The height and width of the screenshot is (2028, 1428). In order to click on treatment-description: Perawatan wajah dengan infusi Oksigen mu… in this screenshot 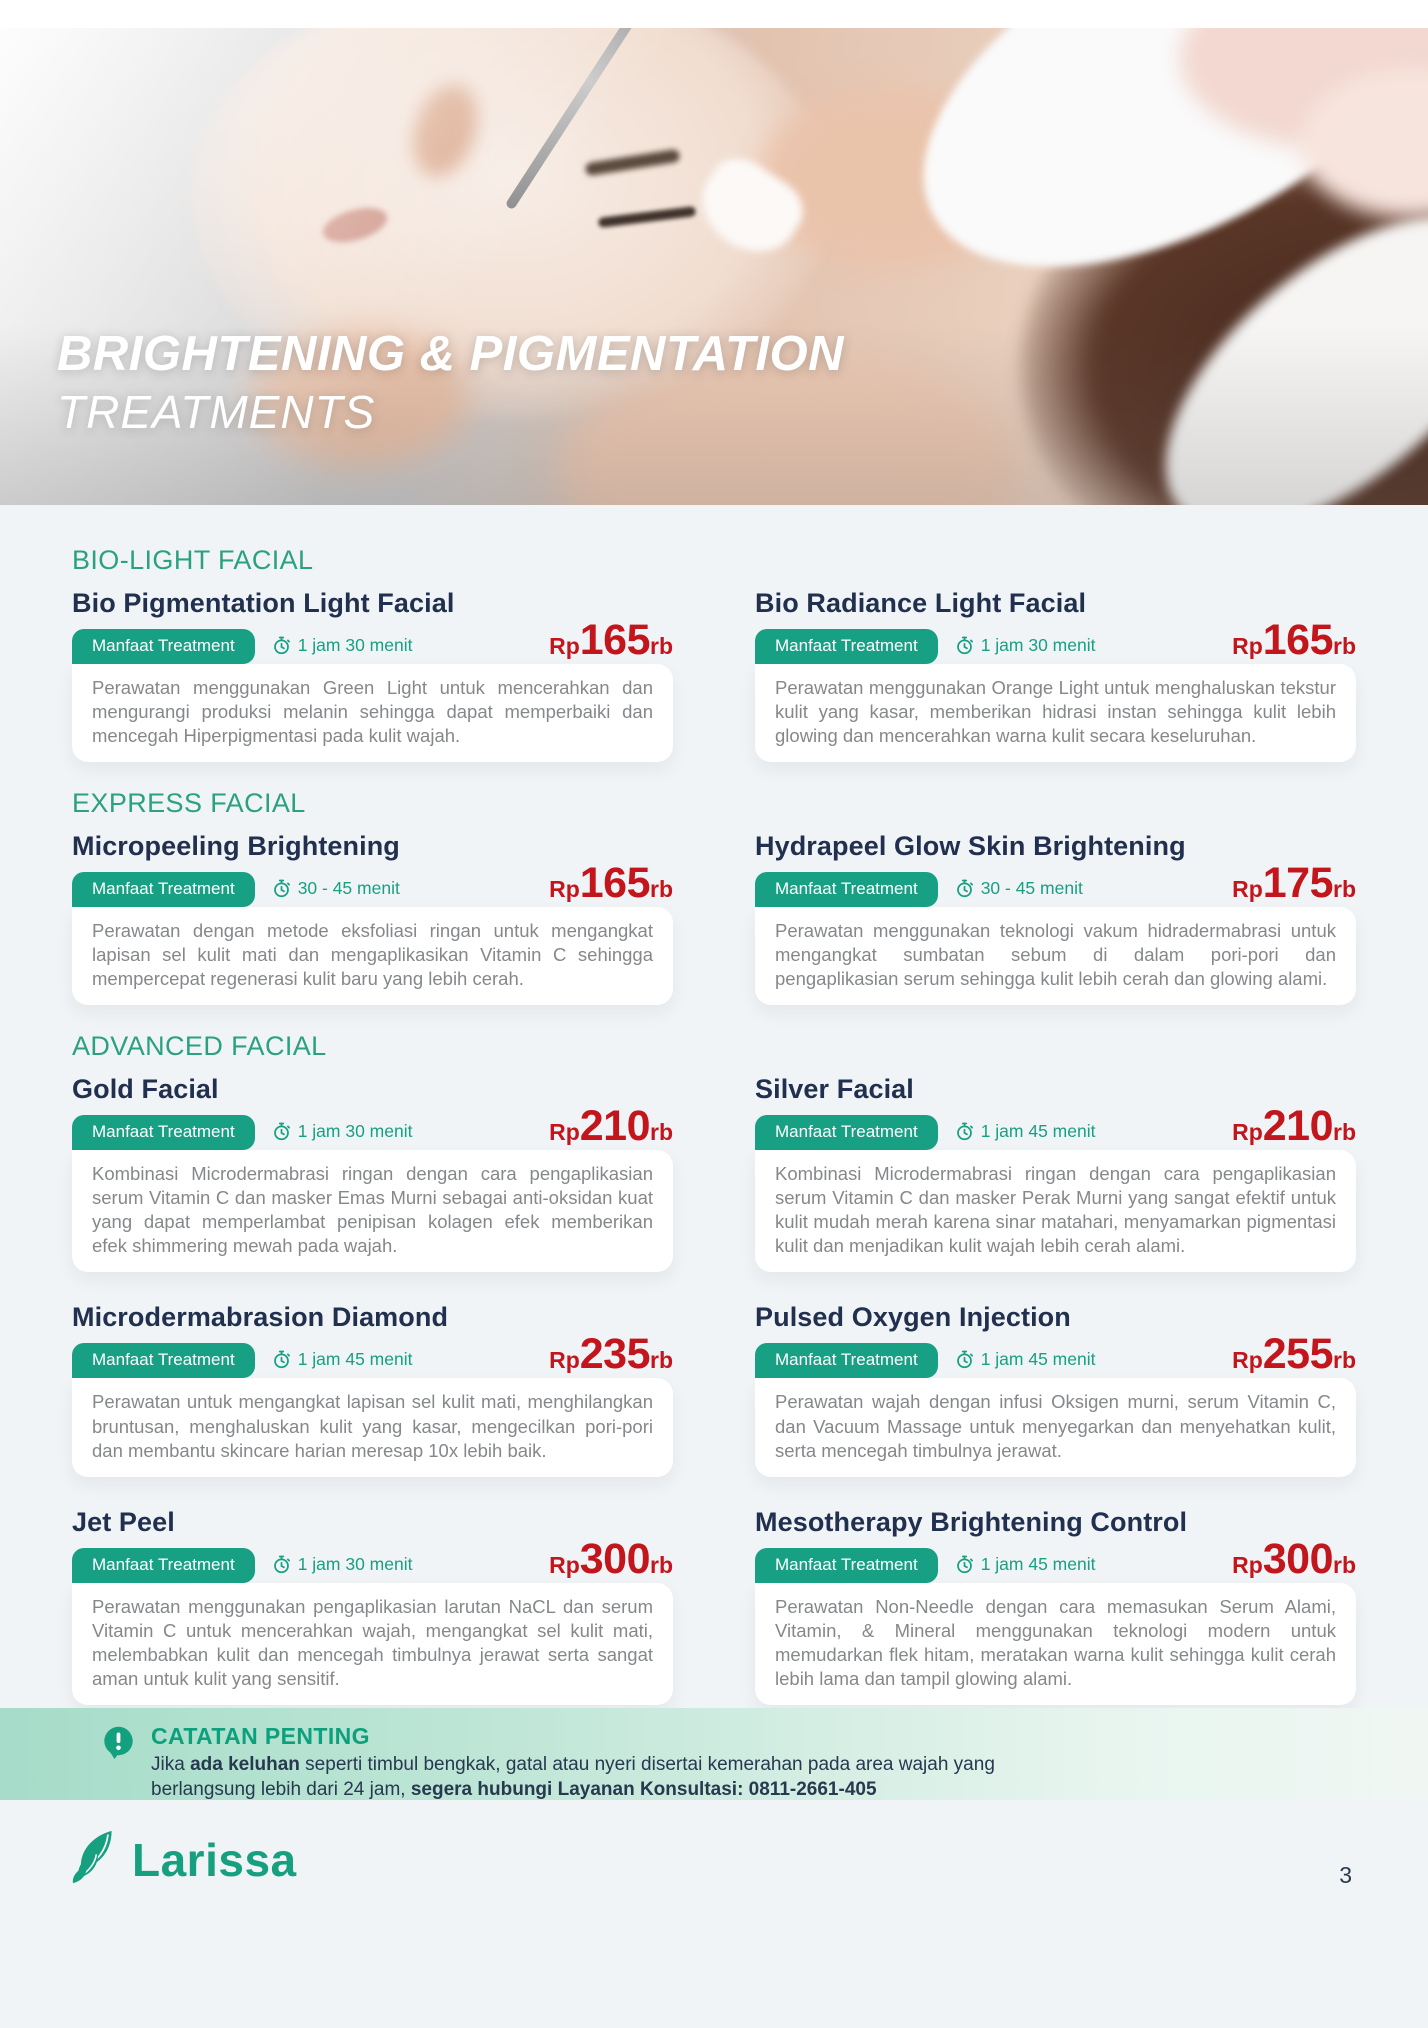, I will do `click(1055, 1427)`.